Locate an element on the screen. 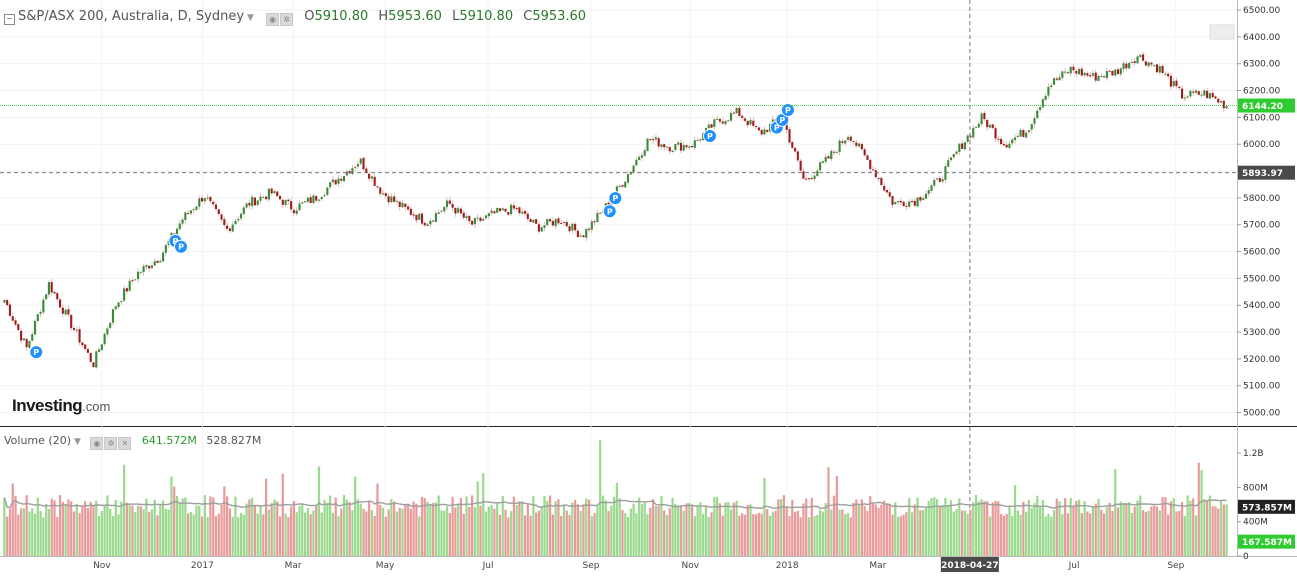 The width and height of the screenshot is (1297, 580). minus-square-icon: − is located at coordinates (9, 19).